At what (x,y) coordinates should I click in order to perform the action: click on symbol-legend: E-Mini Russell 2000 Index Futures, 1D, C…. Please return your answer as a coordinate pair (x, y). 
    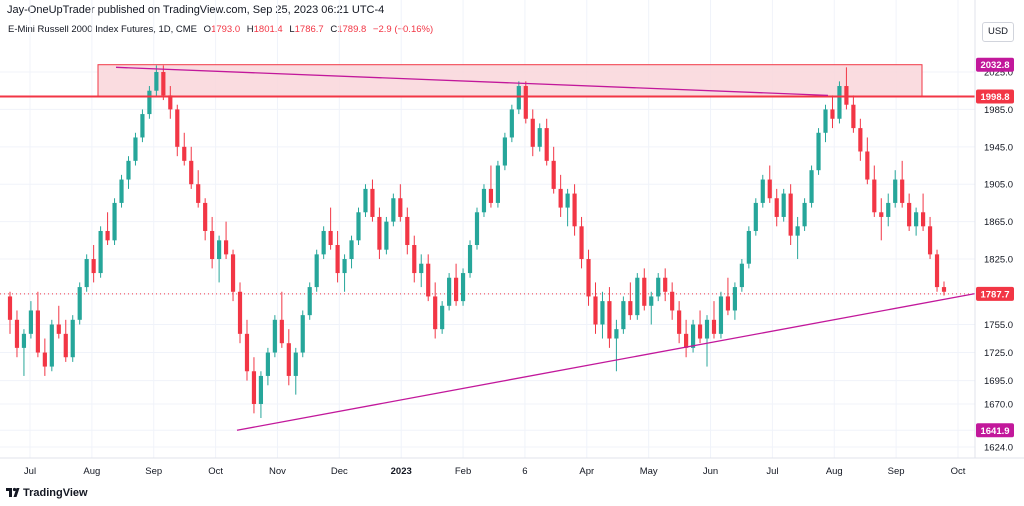
    Looking at the image, I should click on (220, 29).